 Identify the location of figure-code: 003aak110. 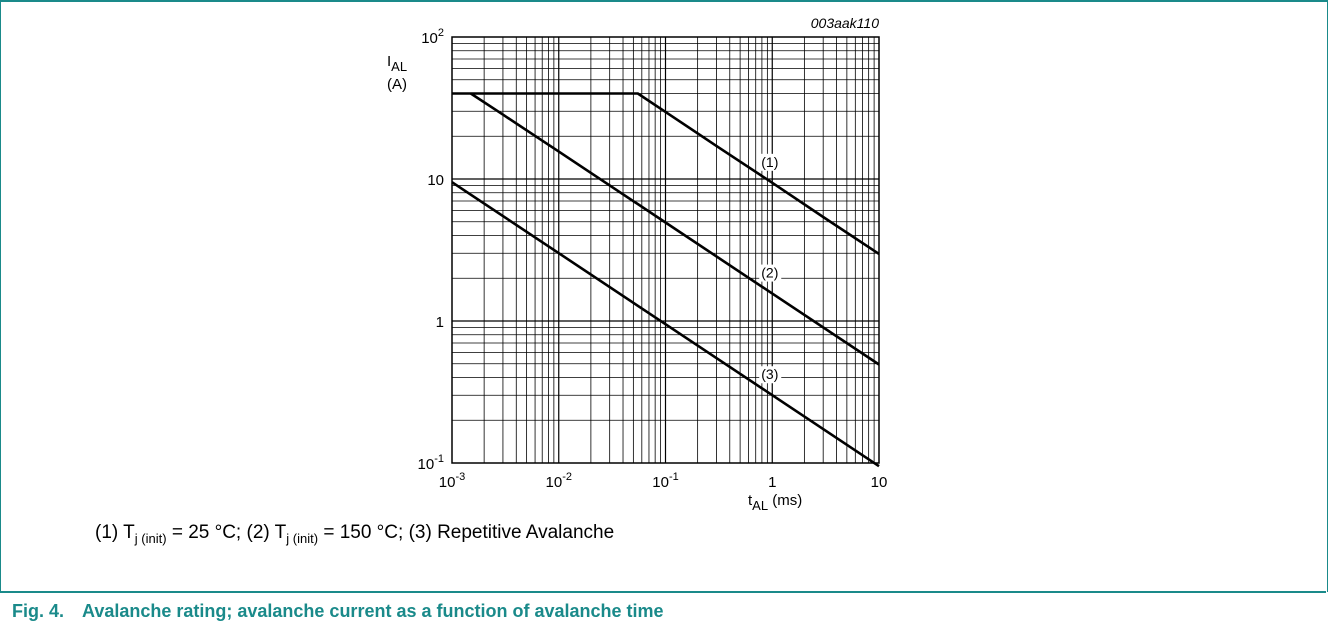
(845, 23).